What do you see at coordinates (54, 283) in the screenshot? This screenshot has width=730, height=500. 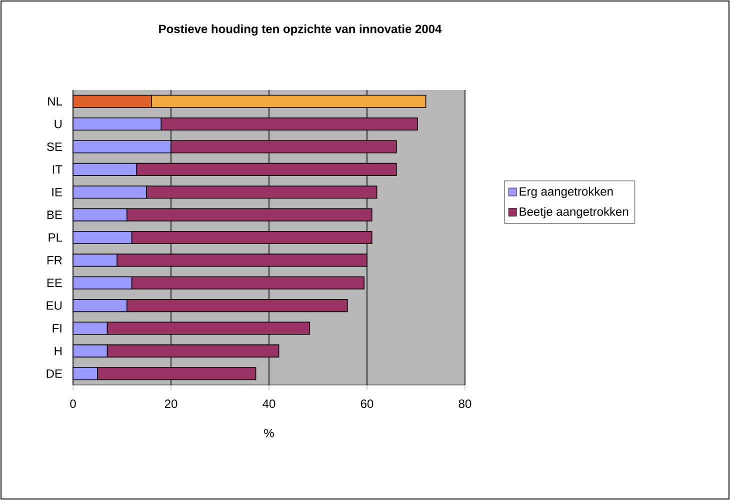 I see `y-tick-label: EE` at bounding box center [54, 283].